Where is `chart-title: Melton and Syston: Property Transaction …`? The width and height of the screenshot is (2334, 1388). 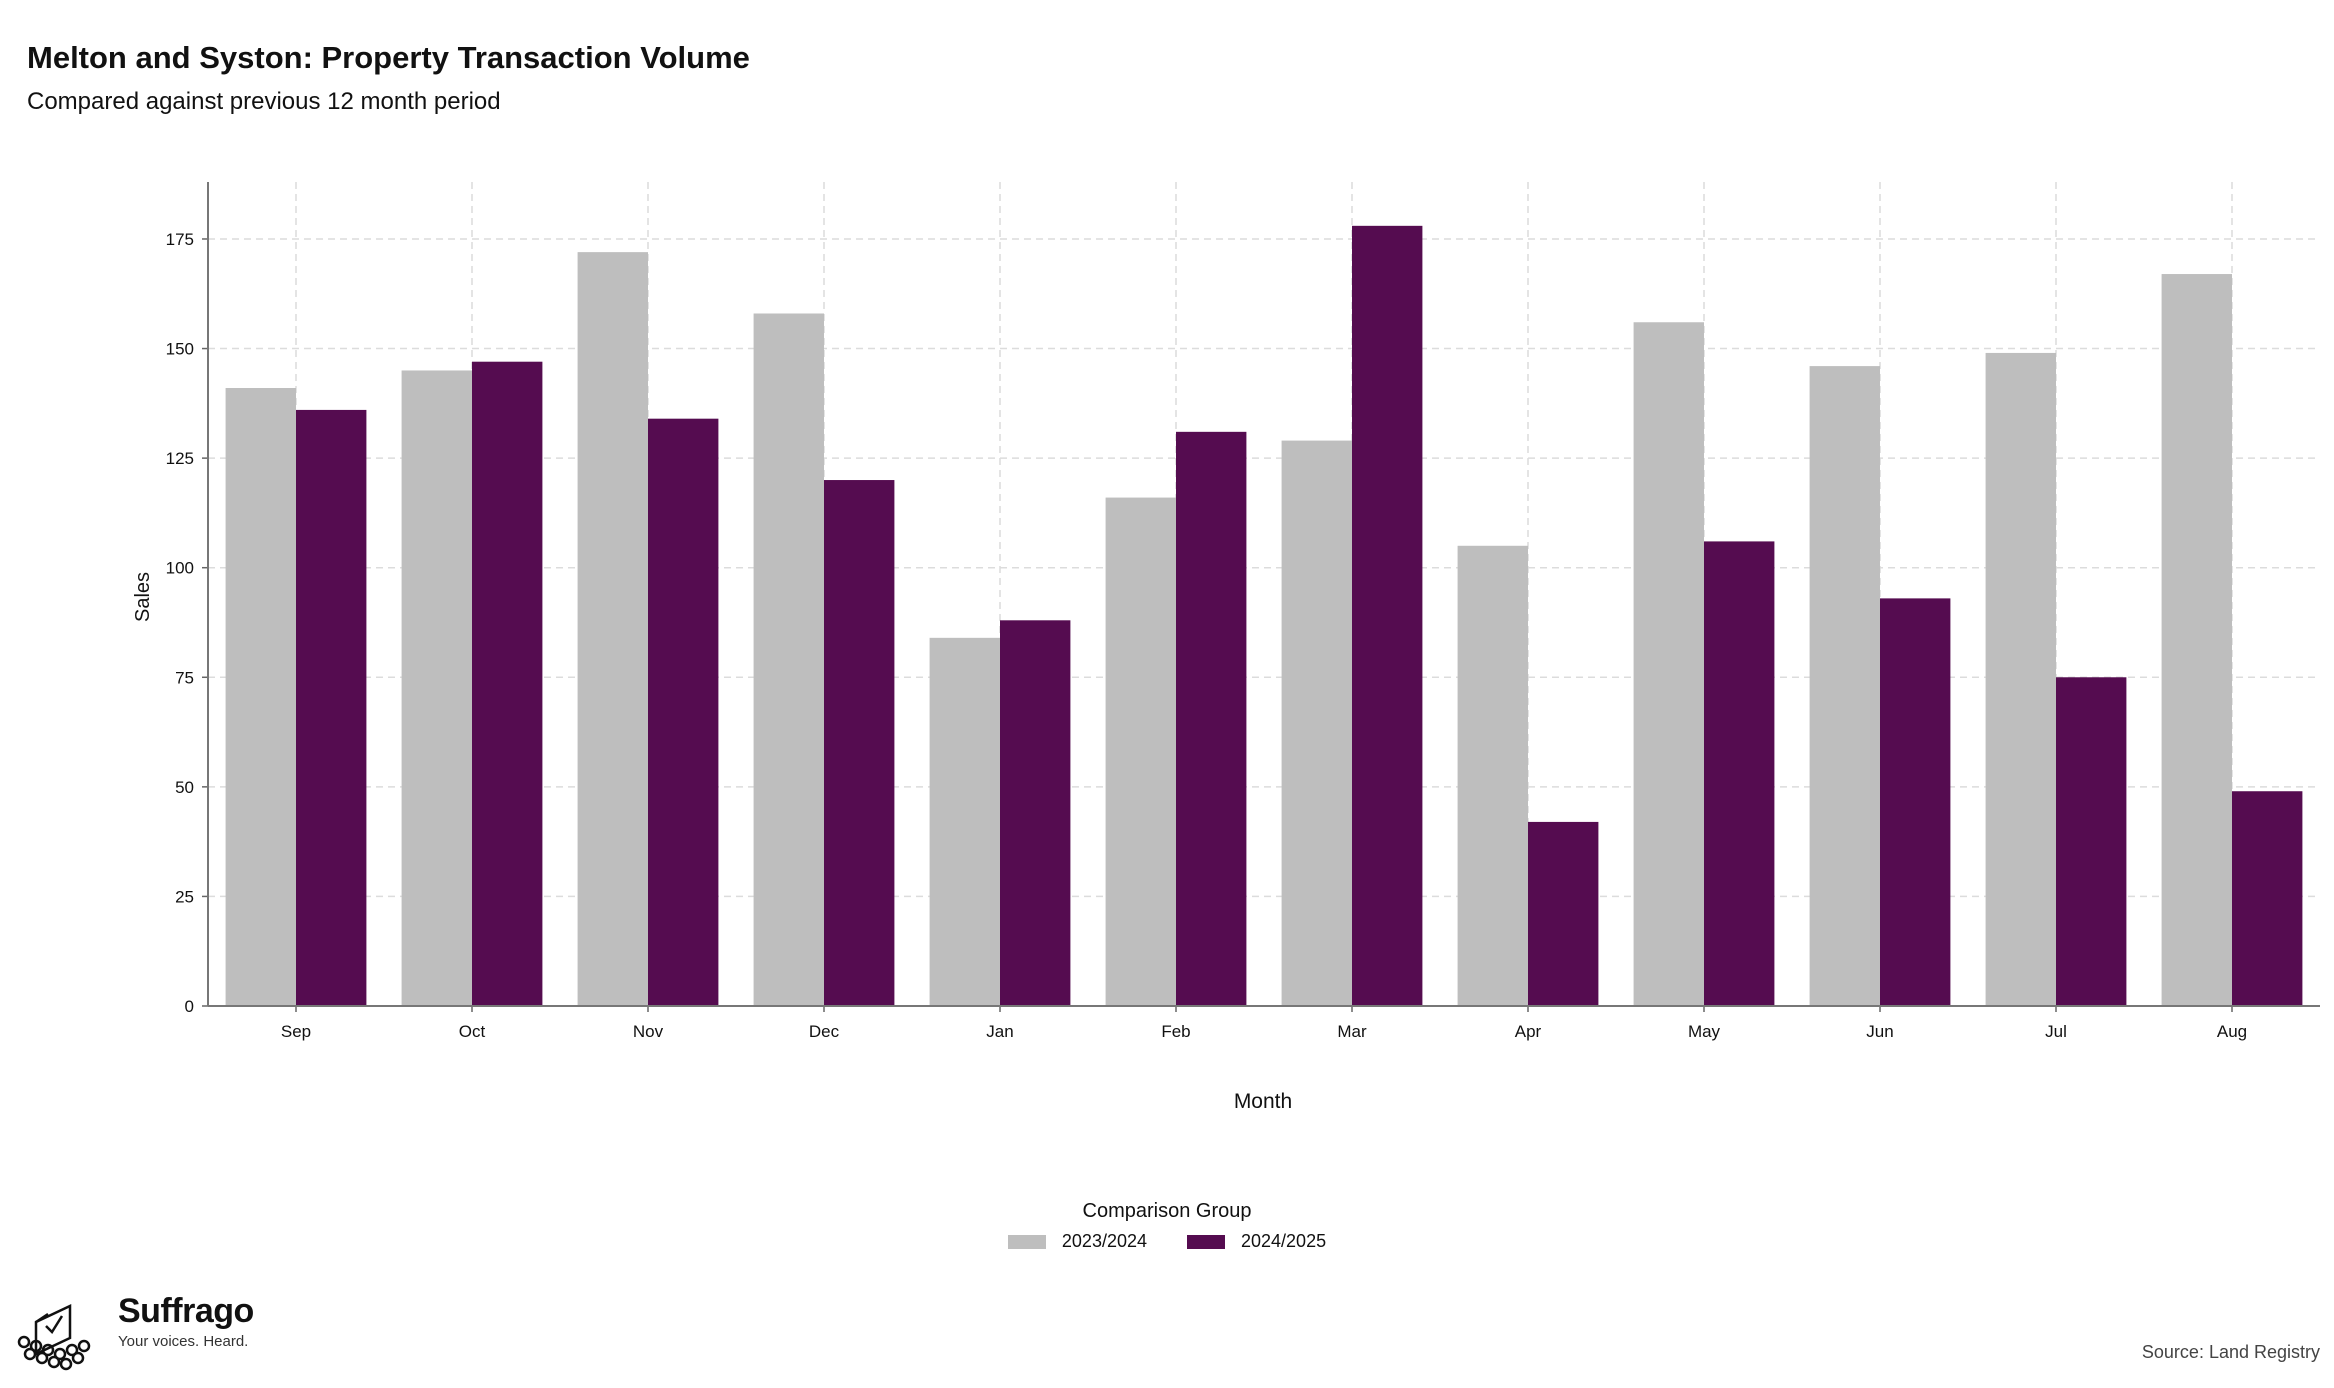 chart-title: Melton and Syston: Property Transaction … is located at coordinates (388, 57).